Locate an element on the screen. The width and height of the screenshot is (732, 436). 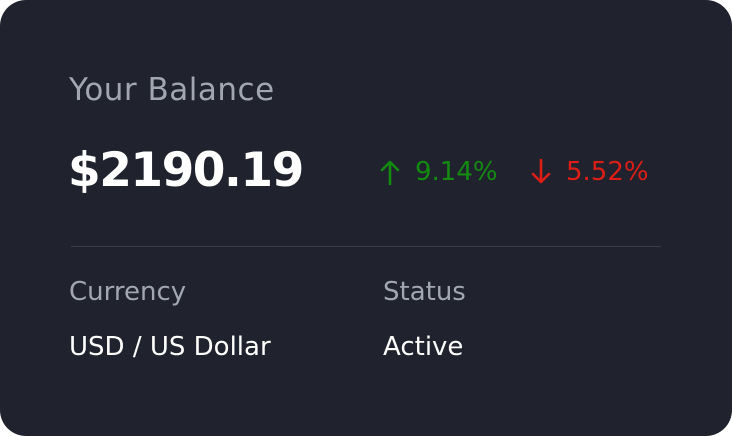
decrease-value: 5.52% is located at coordinates (607, 172).